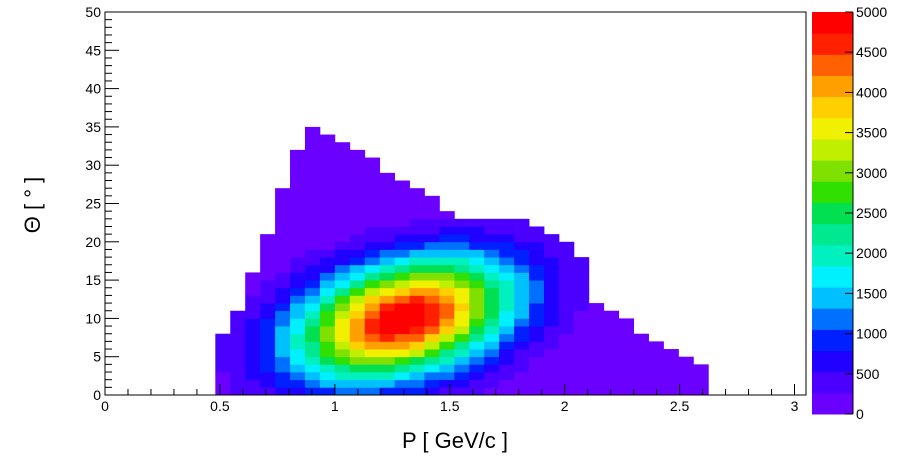 This screenshot has height=459, width=897. I want to click on y-tick-label: 10, so click(93, 318).